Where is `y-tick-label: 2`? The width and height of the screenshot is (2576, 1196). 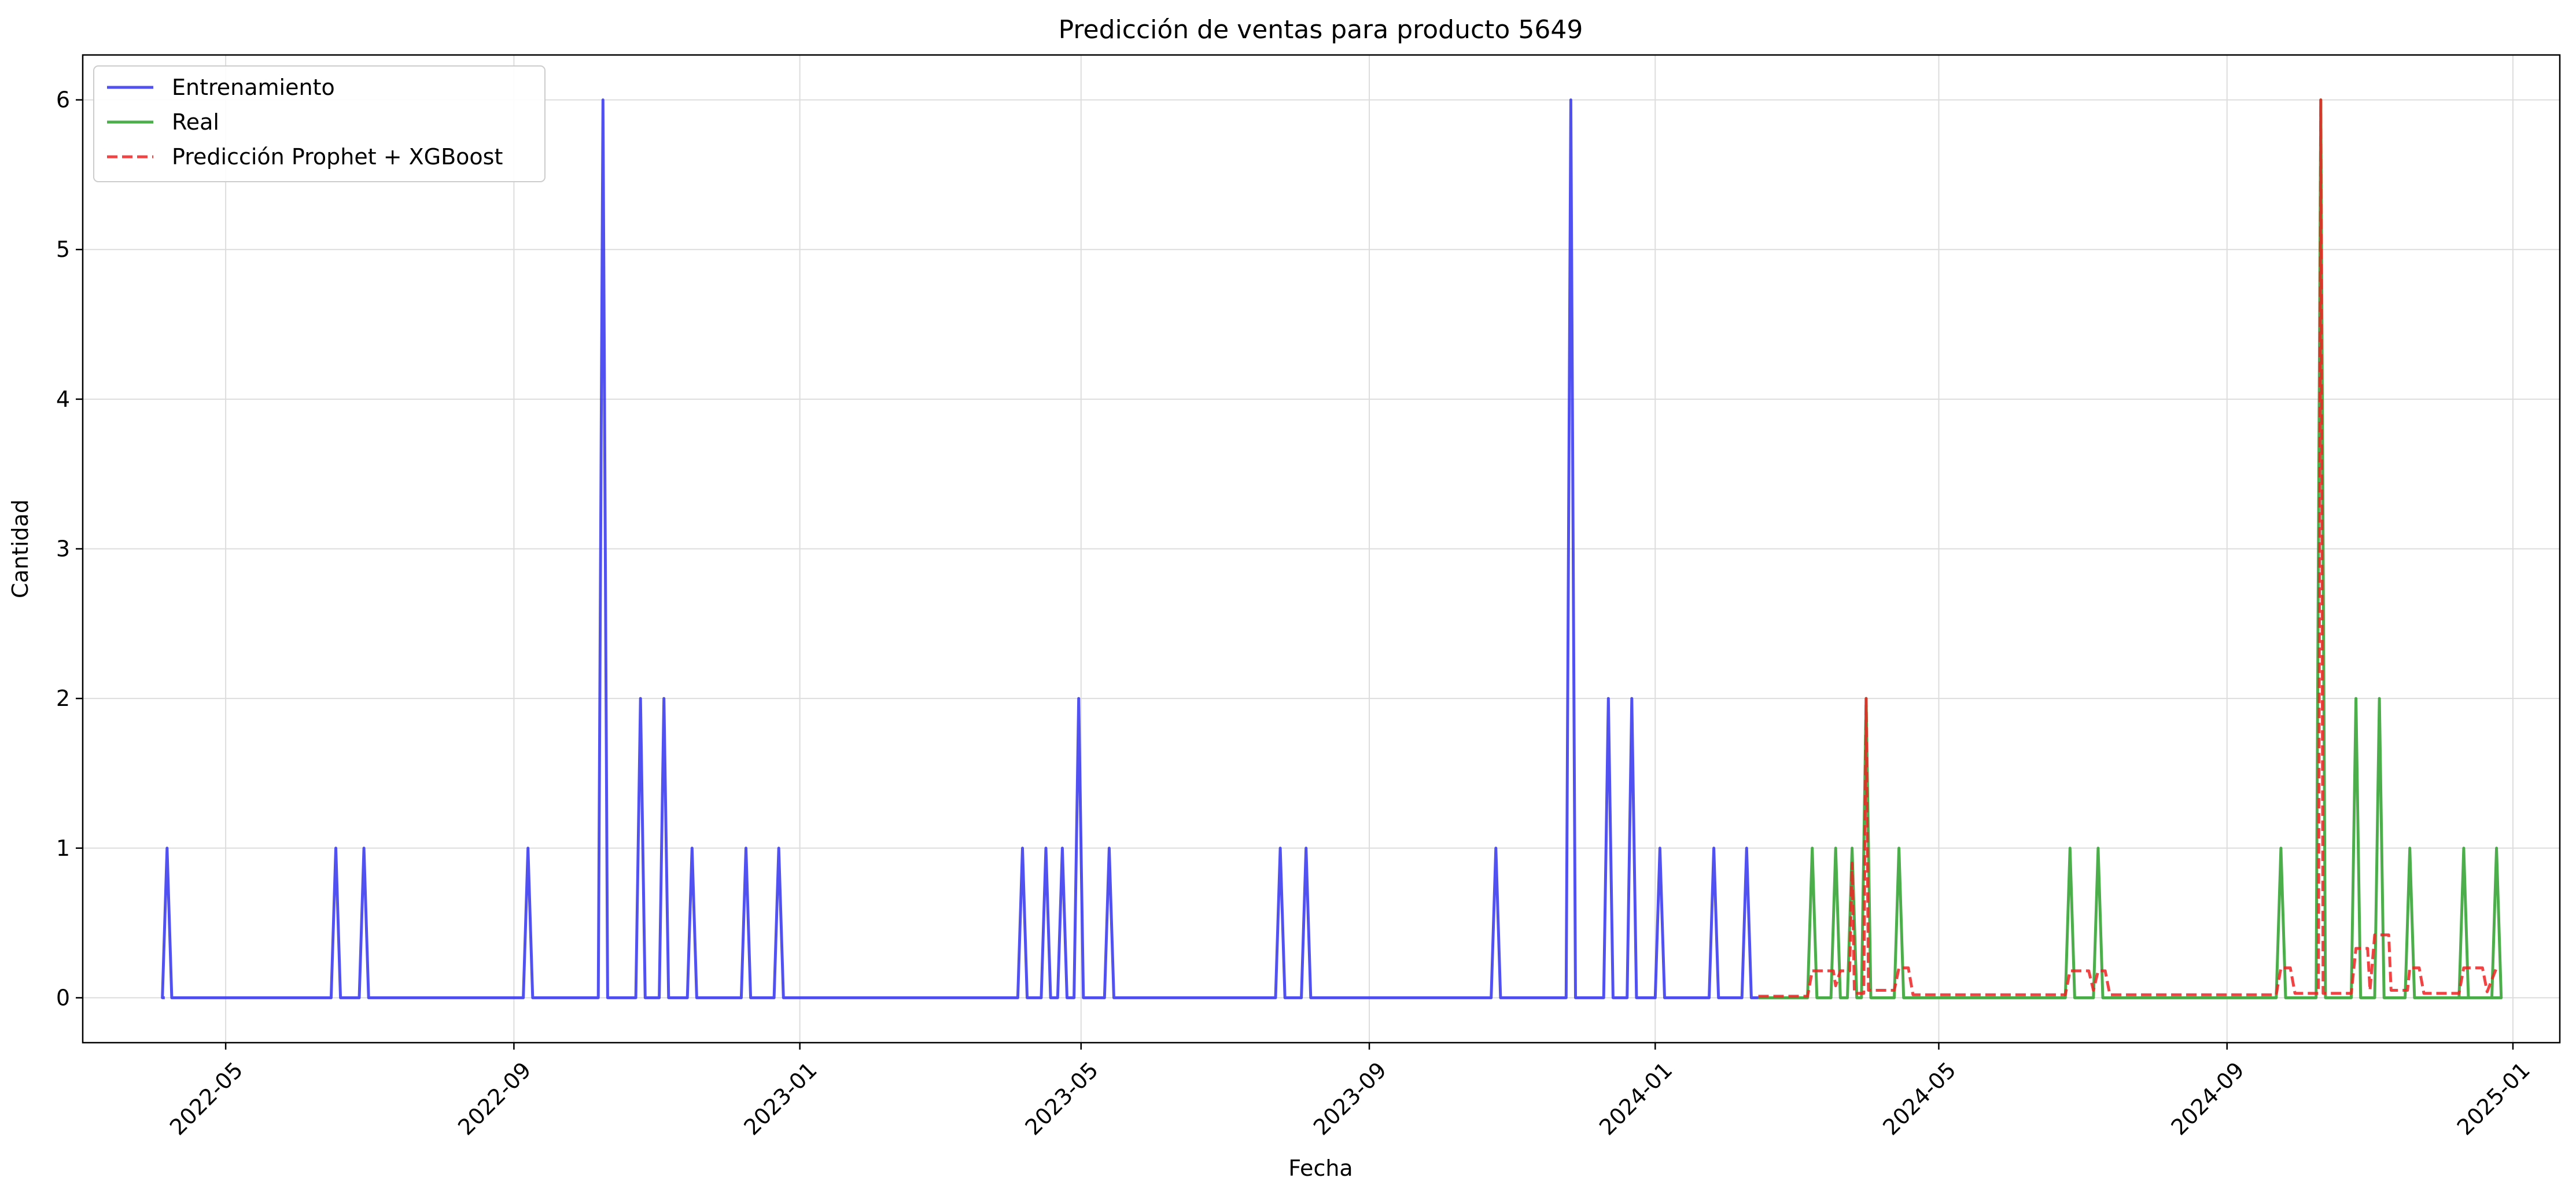 y-tick-label: 2 is located at coordinates (63, 698).